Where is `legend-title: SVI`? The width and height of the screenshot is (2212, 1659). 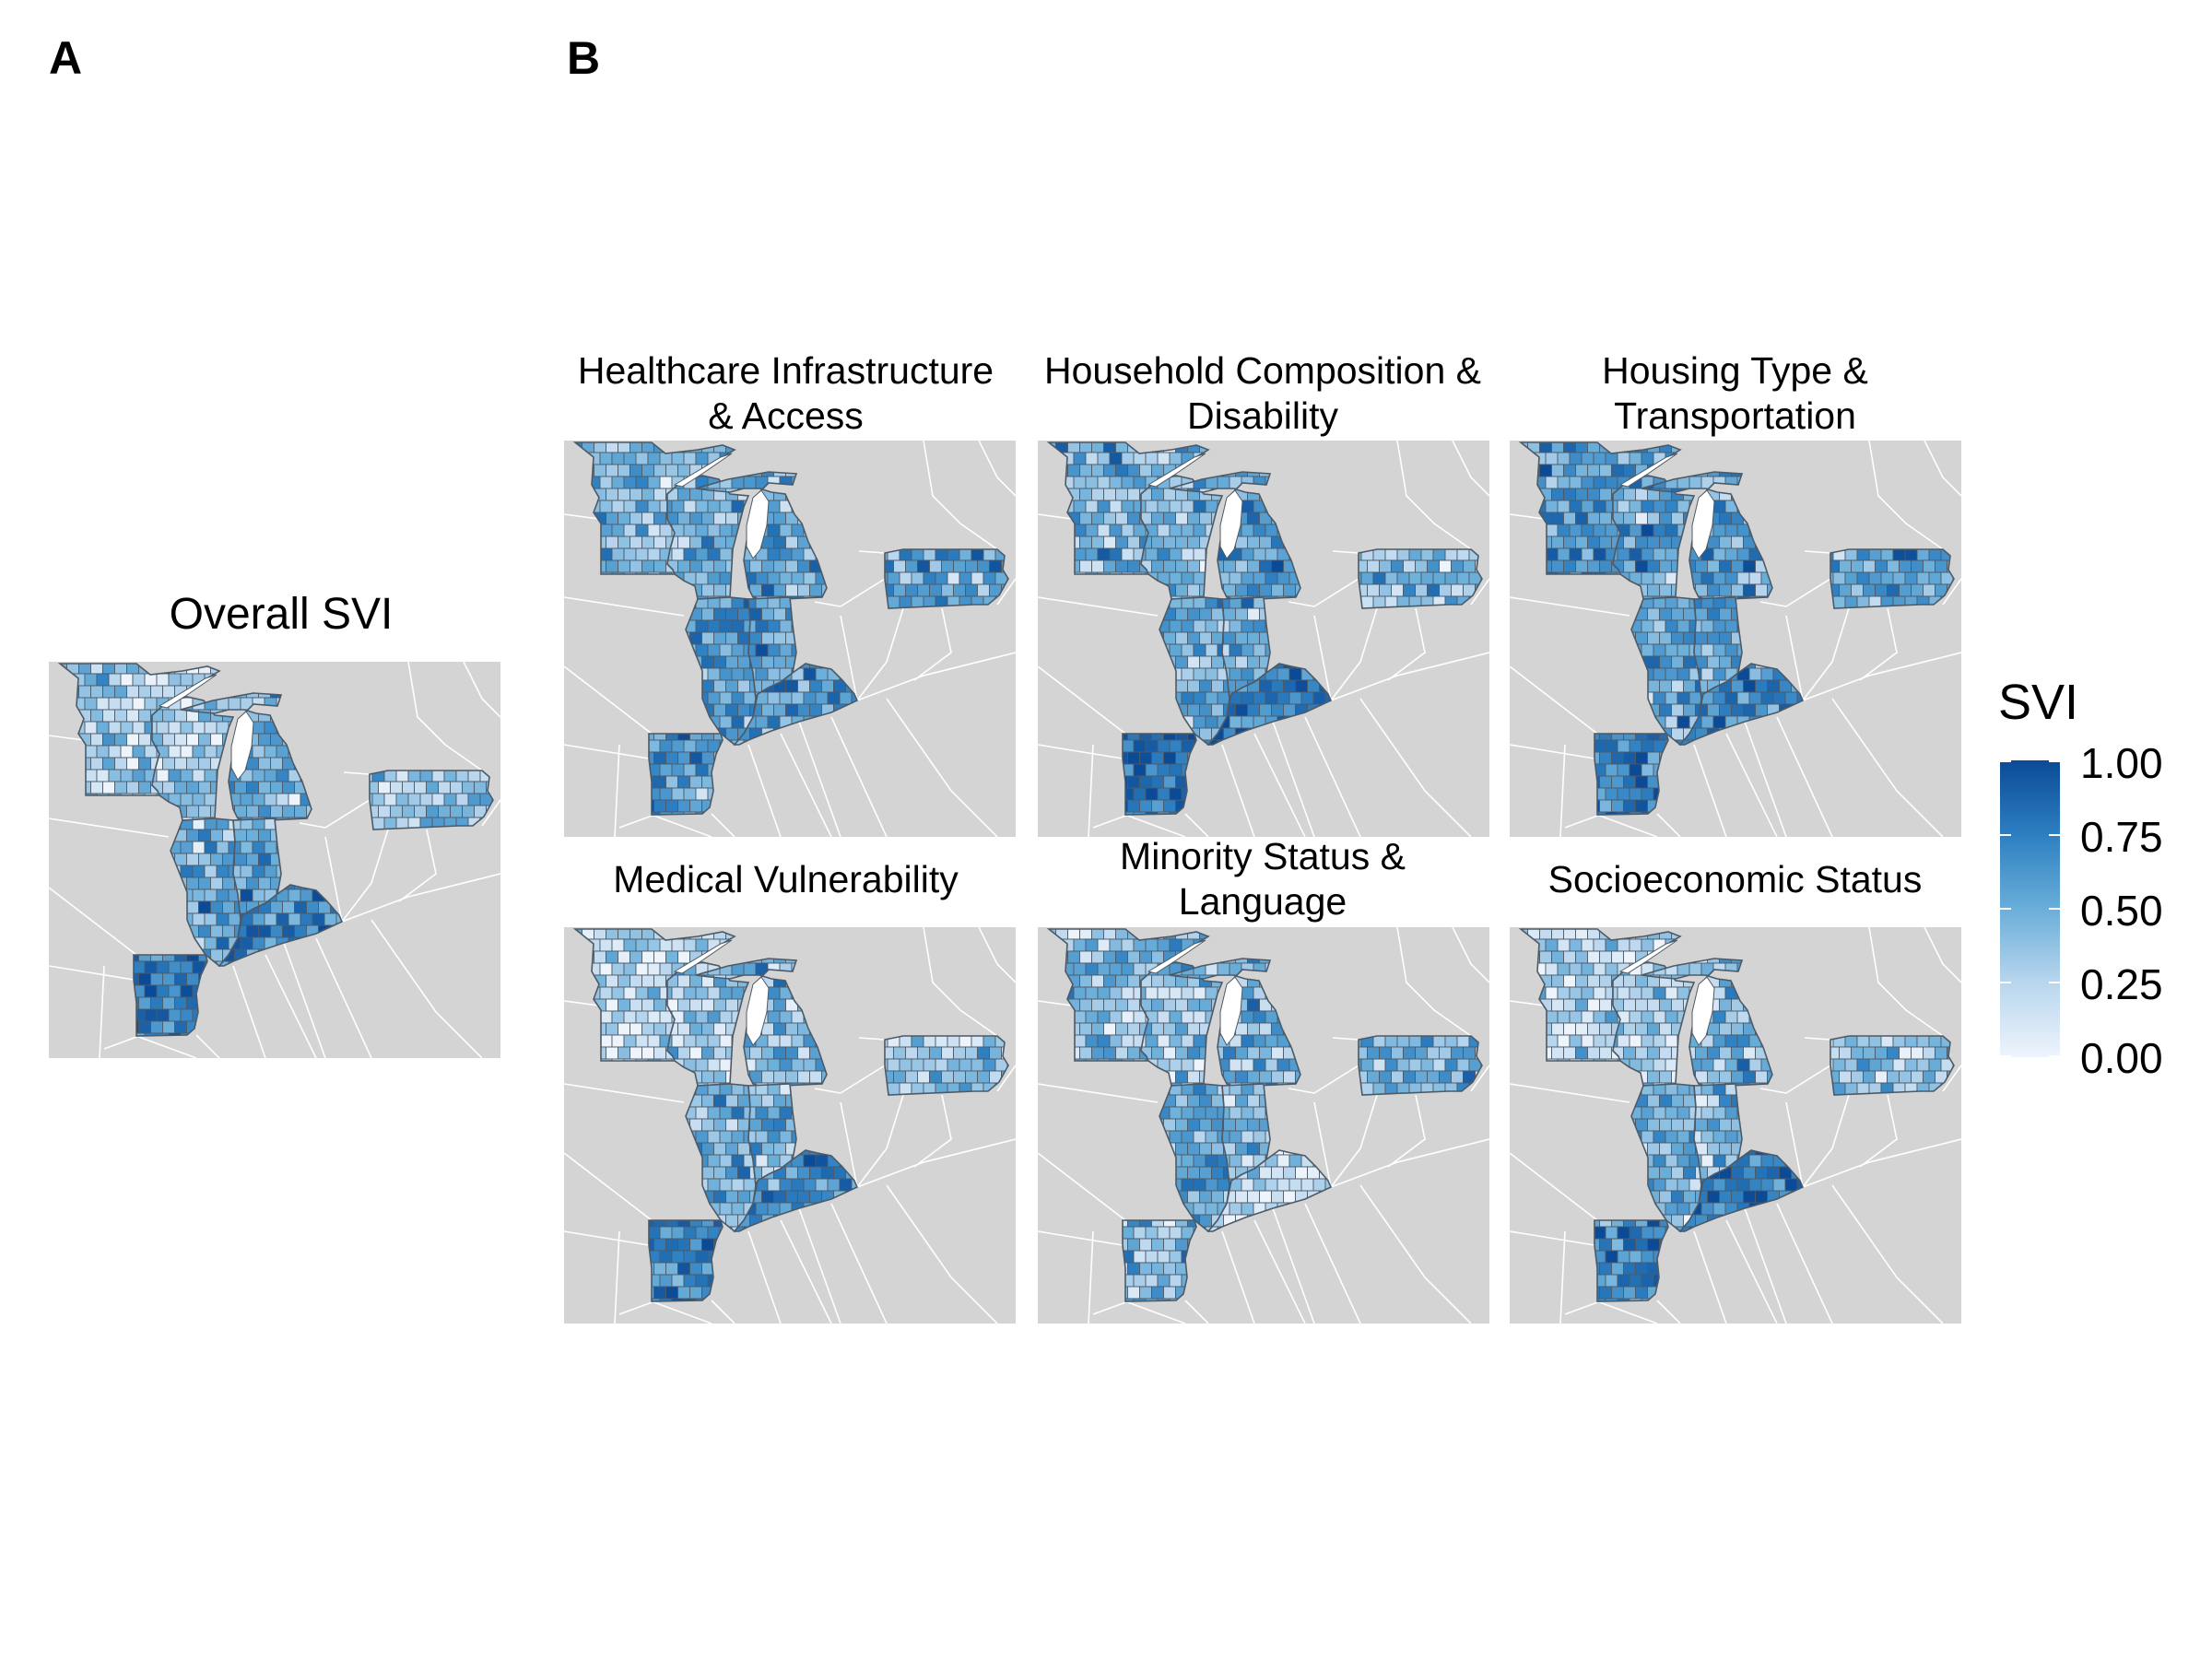 legend-title: SVI is located at coordinates (2038, 702).